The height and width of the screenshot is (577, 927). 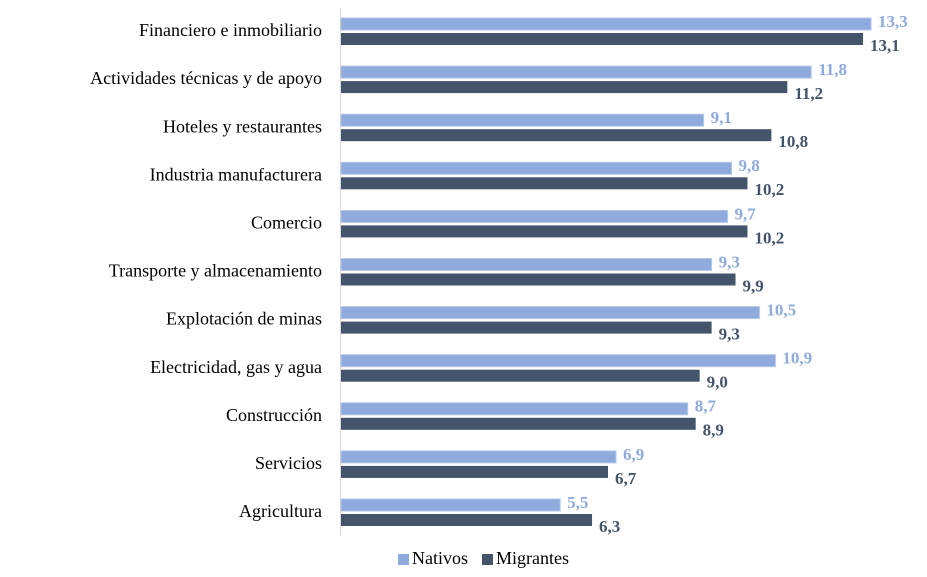 What do you see at coordinates (286, 223) in the screenshot?
I see `category-label: Comercio` at bounding box center [286, 223].